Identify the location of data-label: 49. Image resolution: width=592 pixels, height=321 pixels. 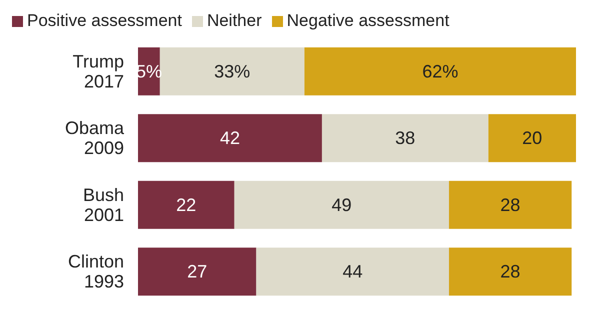
(342, 204).